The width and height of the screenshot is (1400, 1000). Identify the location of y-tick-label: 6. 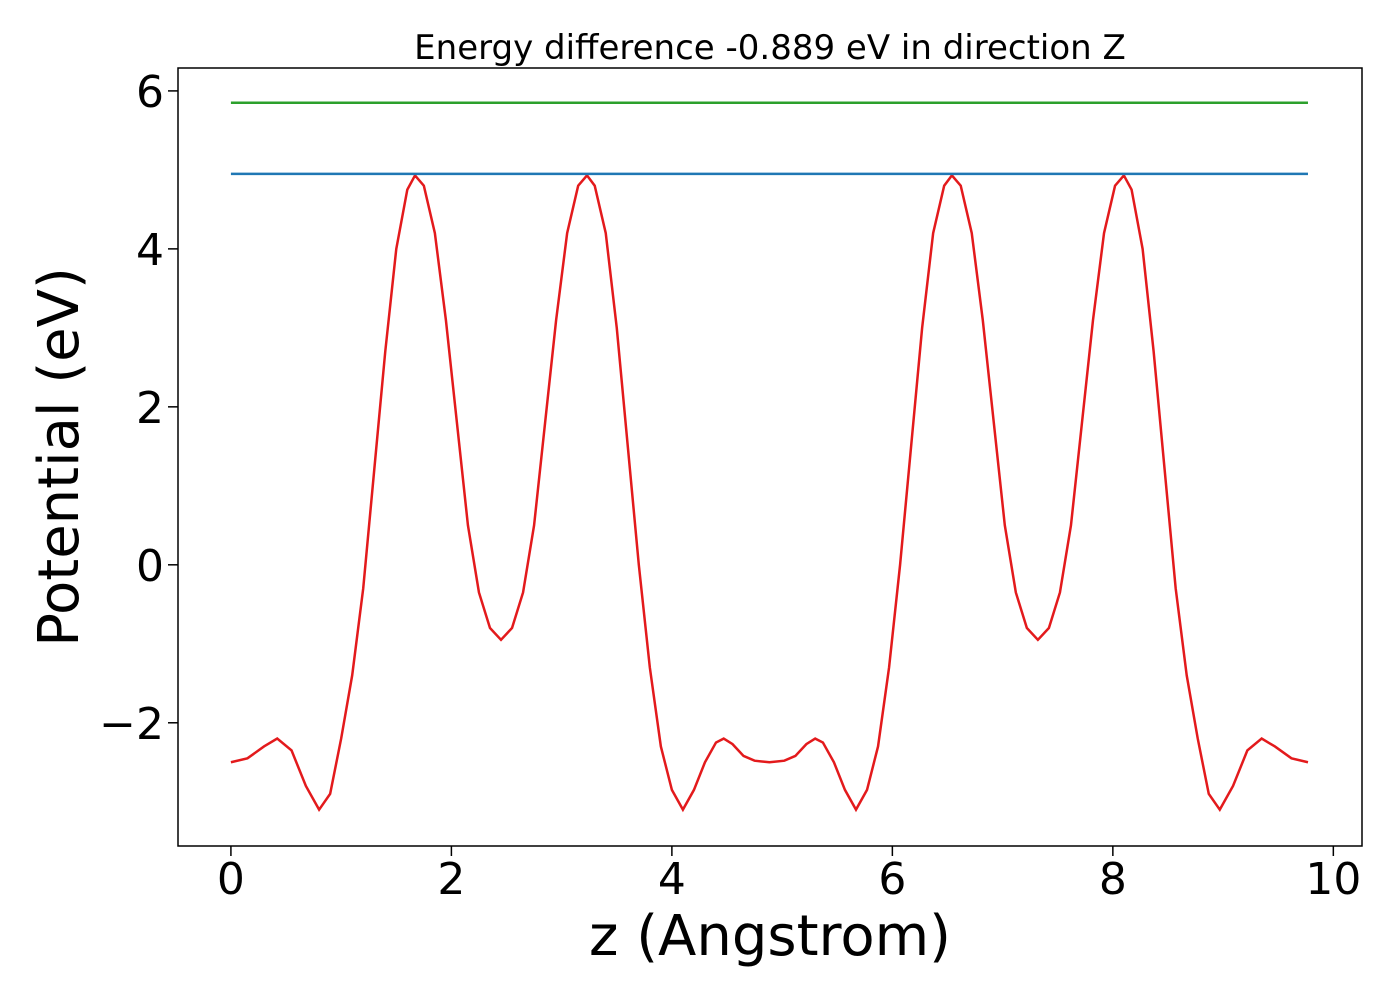
(150, 92).